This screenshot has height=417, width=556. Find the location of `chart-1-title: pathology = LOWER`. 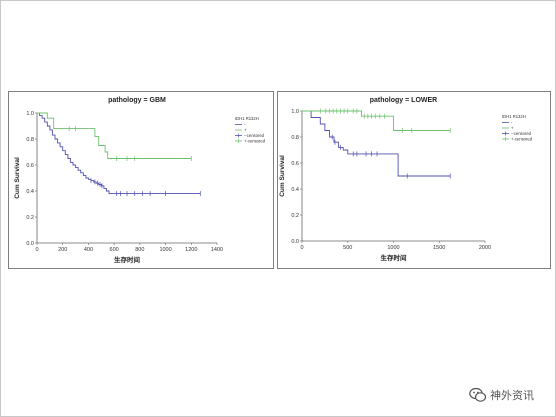

chart-1-title: pathology = LOWER is located at coordinates (403, 100).